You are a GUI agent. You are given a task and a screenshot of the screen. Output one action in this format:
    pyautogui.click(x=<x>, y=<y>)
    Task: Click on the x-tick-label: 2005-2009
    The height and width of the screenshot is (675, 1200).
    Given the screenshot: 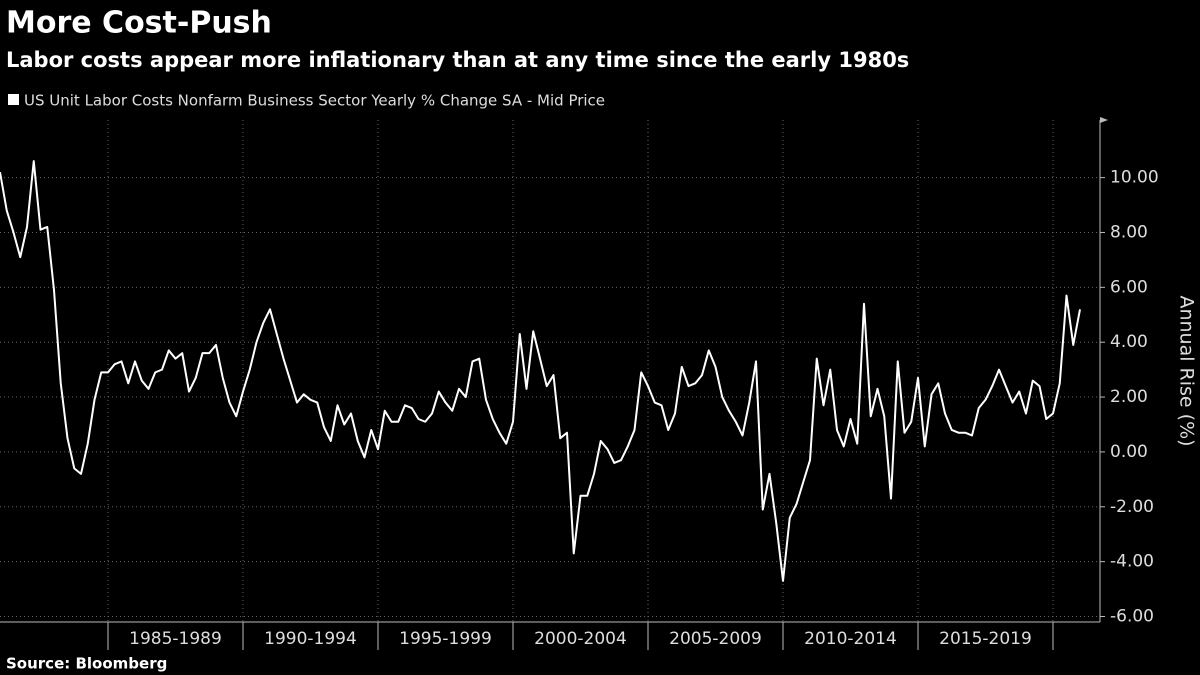 What is the action you would take?
    pyautogui.click(x=715, y=639)
    